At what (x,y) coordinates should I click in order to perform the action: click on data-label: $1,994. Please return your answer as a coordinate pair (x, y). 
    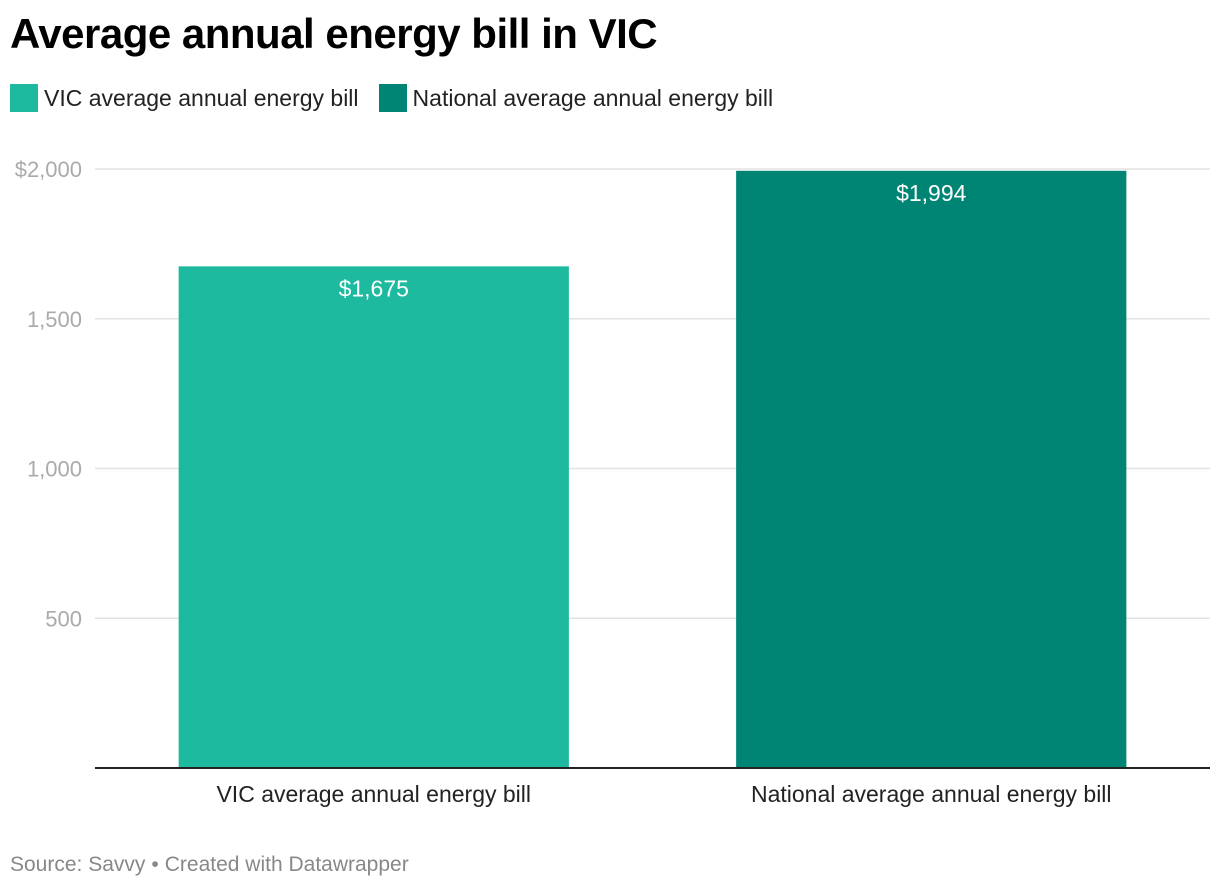
    Looking at the image, I should click on (931, 193).